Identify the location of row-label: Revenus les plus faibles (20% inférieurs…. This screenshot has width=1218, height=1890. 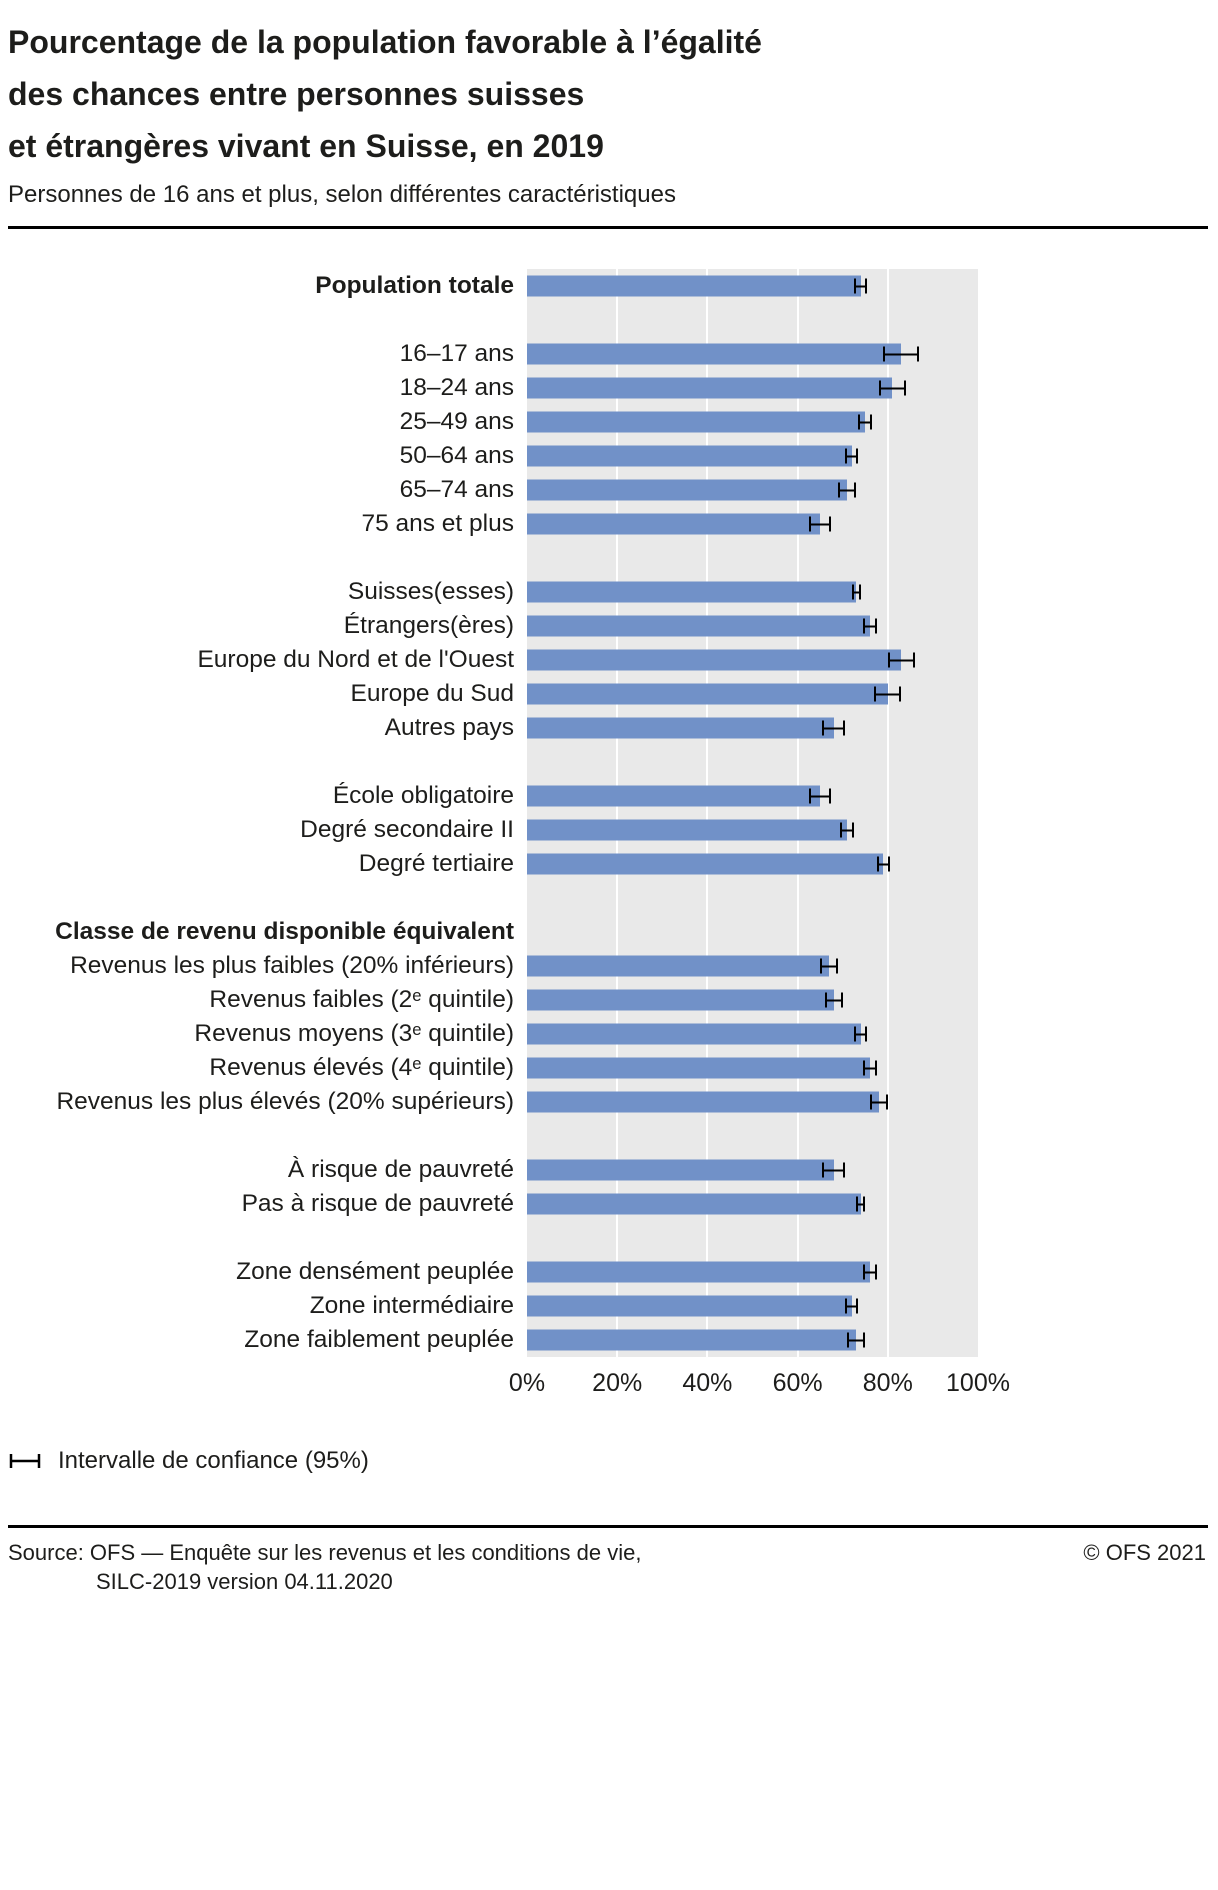
(292, 965).